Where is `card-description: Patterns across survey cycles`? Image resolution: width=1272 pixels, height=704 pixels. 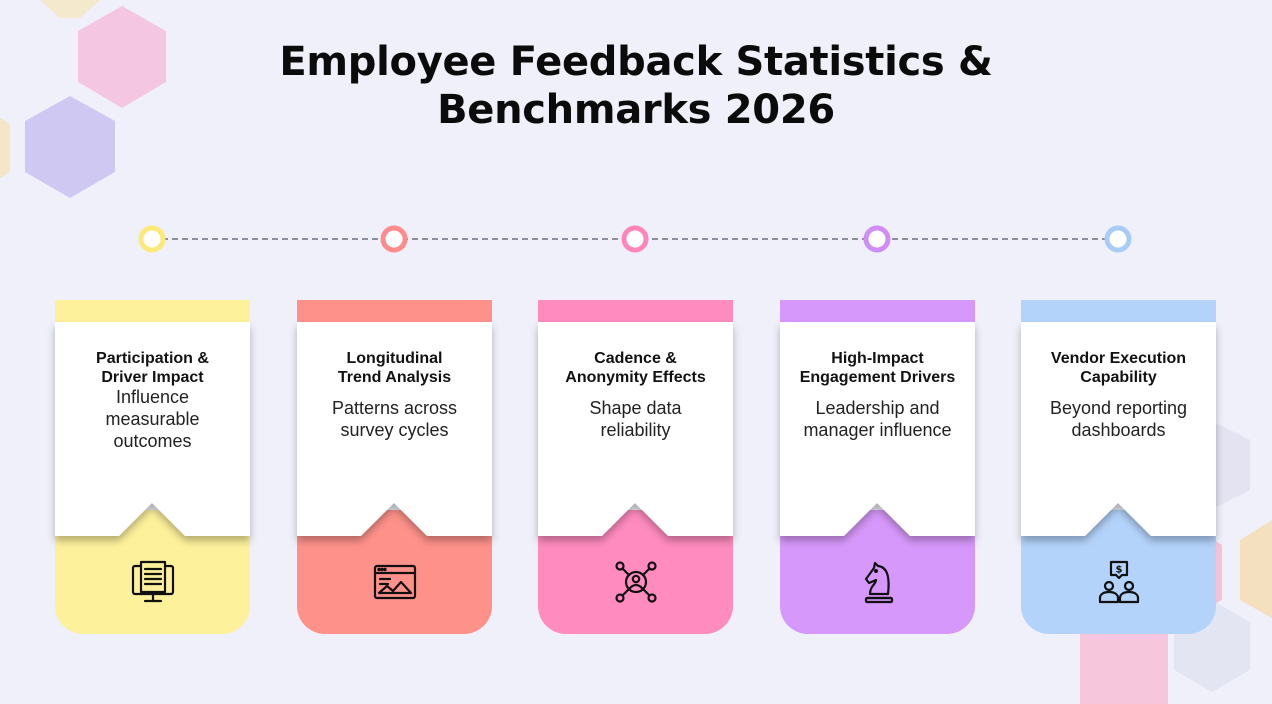 card-description: Patterns across survey cycles is located at coordinates (394, 405).